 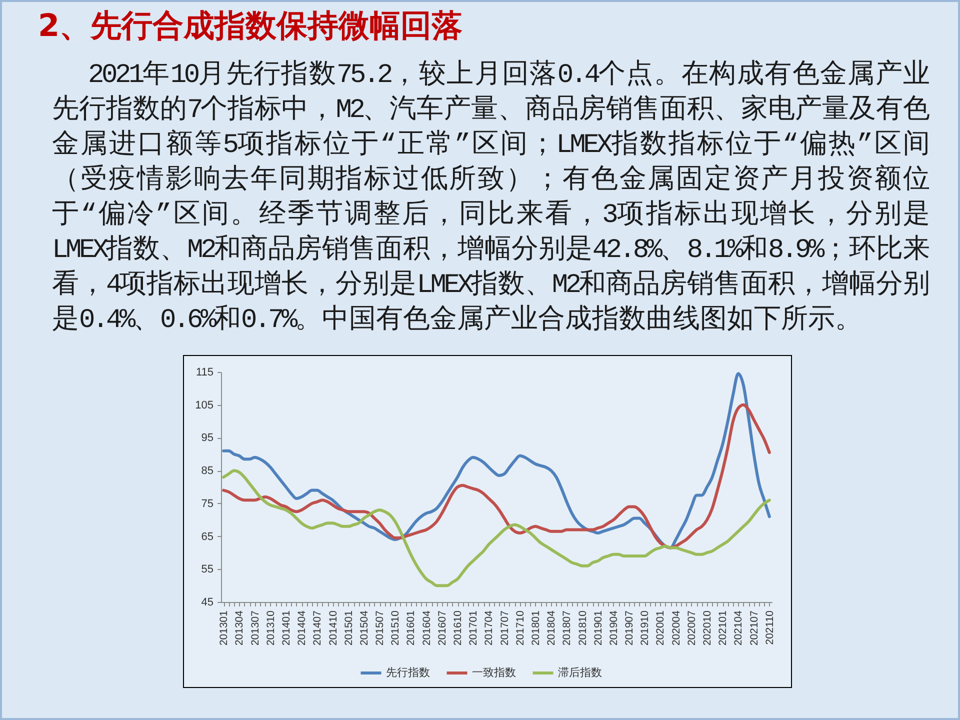 What do you see at coordinates (286, 628) in the screenshot?
I see `x-tick-label: 201401` at bounding box center [286, 628].